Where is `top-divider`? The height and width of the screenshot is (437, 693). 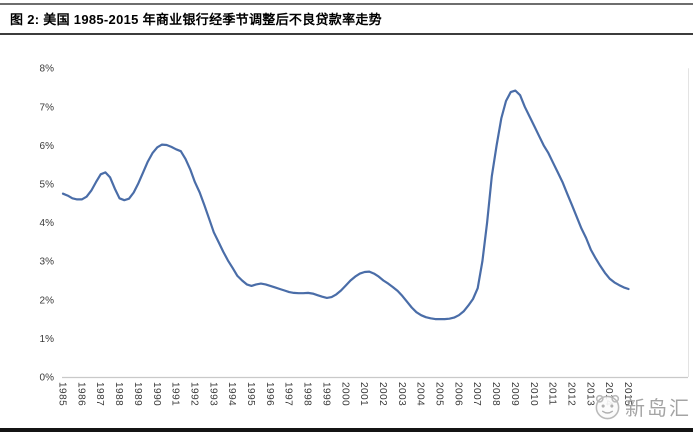
top-divider is located at coordinates (346, 4).